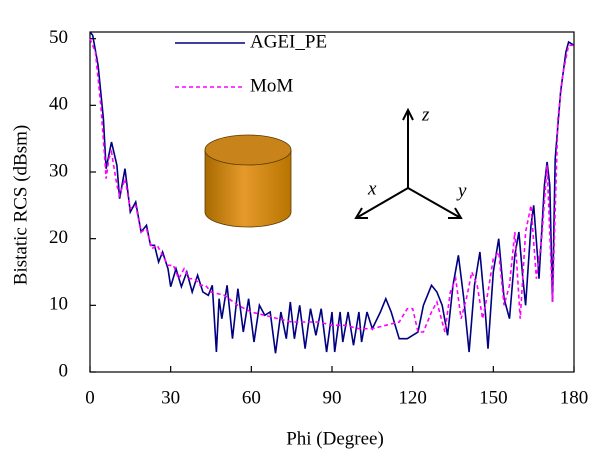 The image size is (598, 463). I want to click on legend-label: MoM, so click(271, 85).